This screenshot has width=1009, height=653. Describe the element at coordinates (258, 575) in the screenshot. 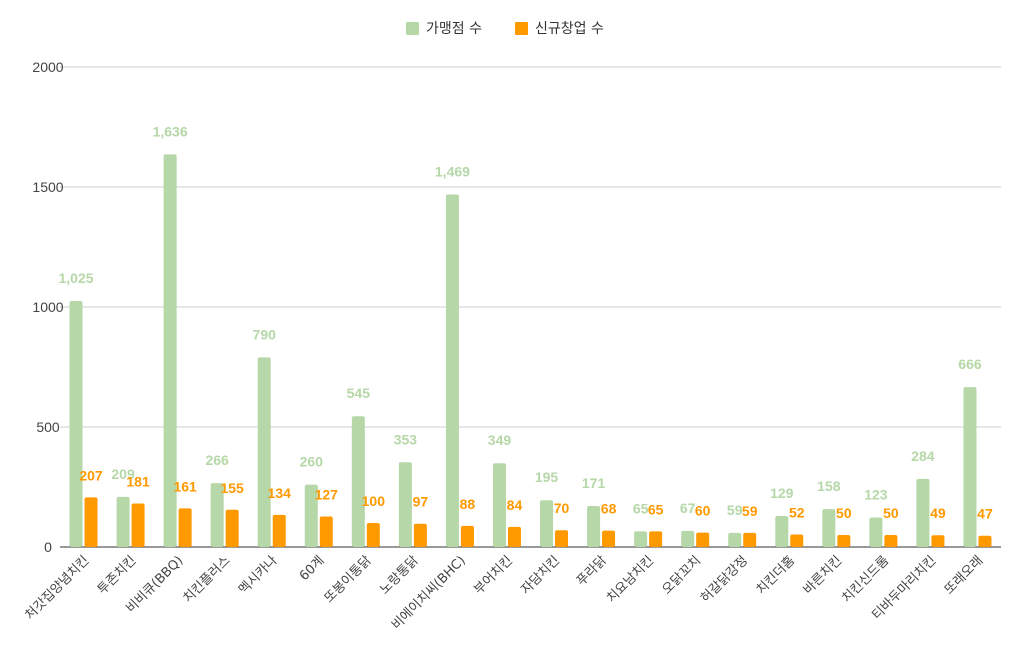

I see `x-tick-label: 멕시카나` at that location.